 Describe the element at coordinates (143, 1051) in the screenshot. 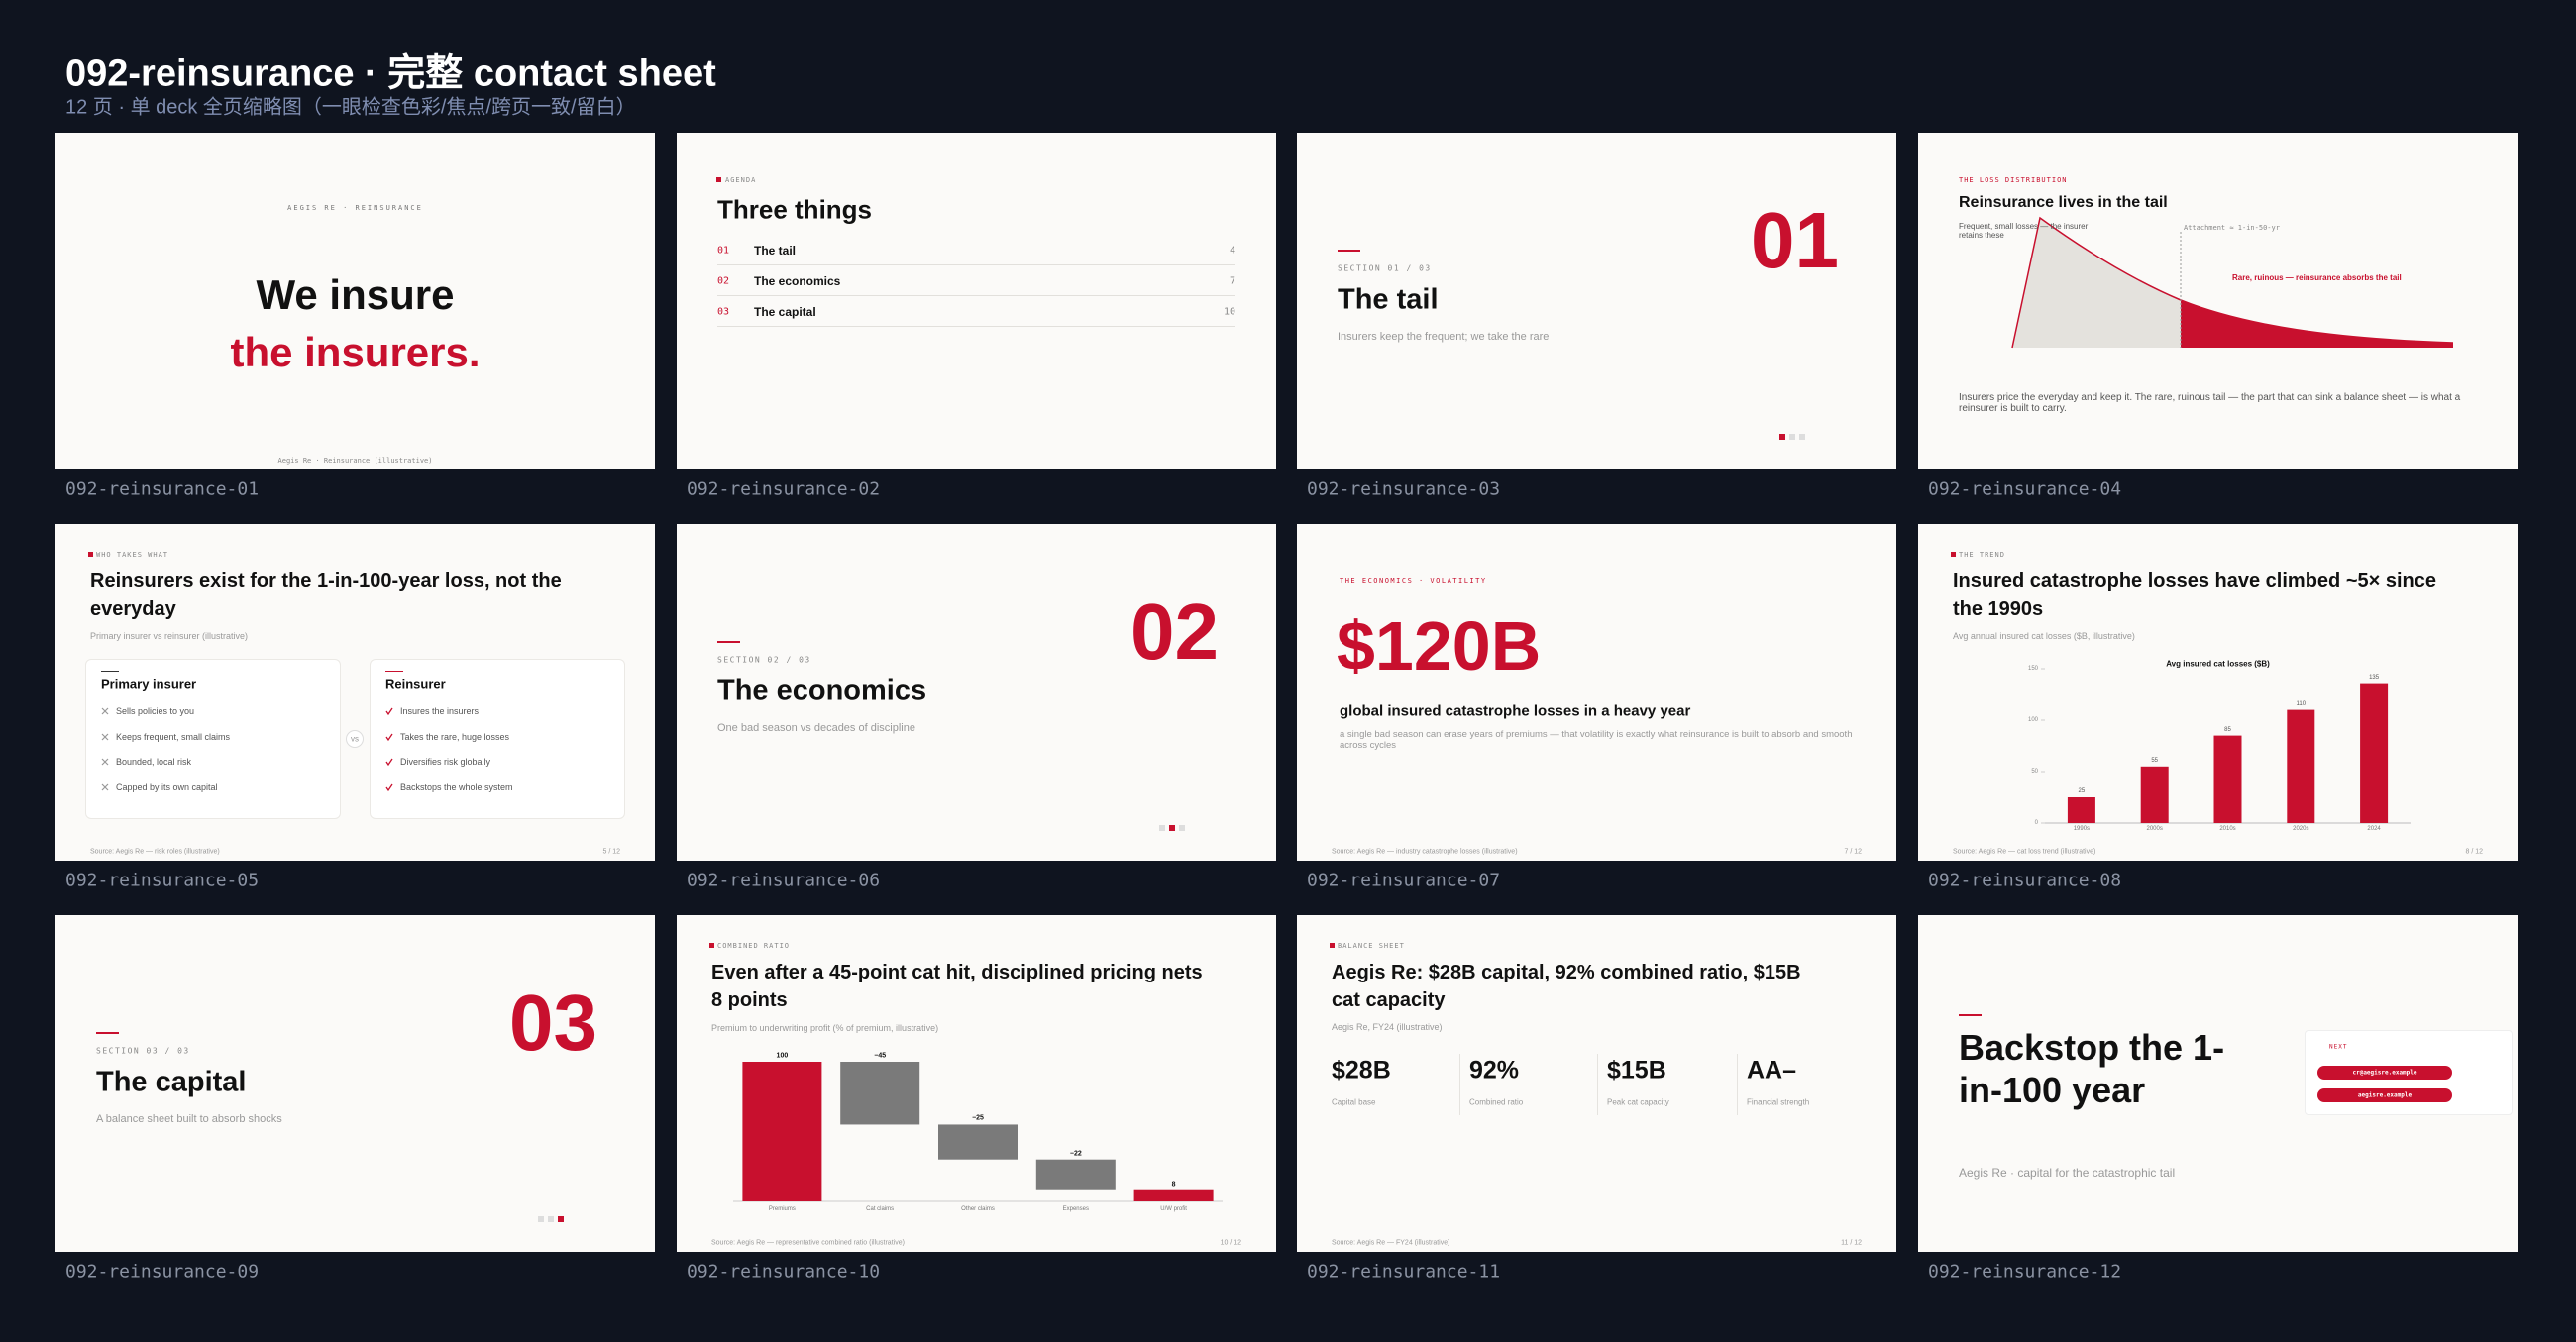

I see `section-label: SECTION 03 / 03` at that location.